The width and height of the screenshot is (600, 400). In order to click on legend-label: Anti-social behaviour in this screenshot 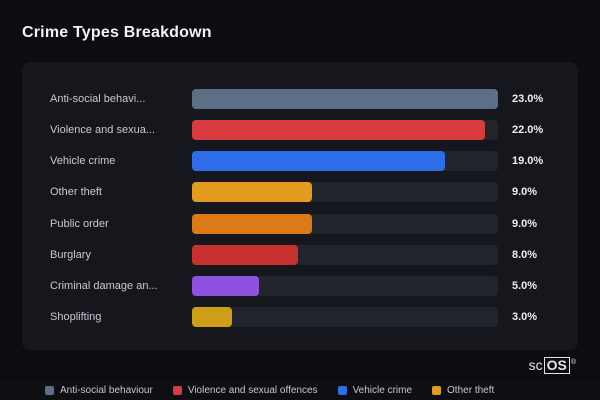, I will do `click(106, 390)`.